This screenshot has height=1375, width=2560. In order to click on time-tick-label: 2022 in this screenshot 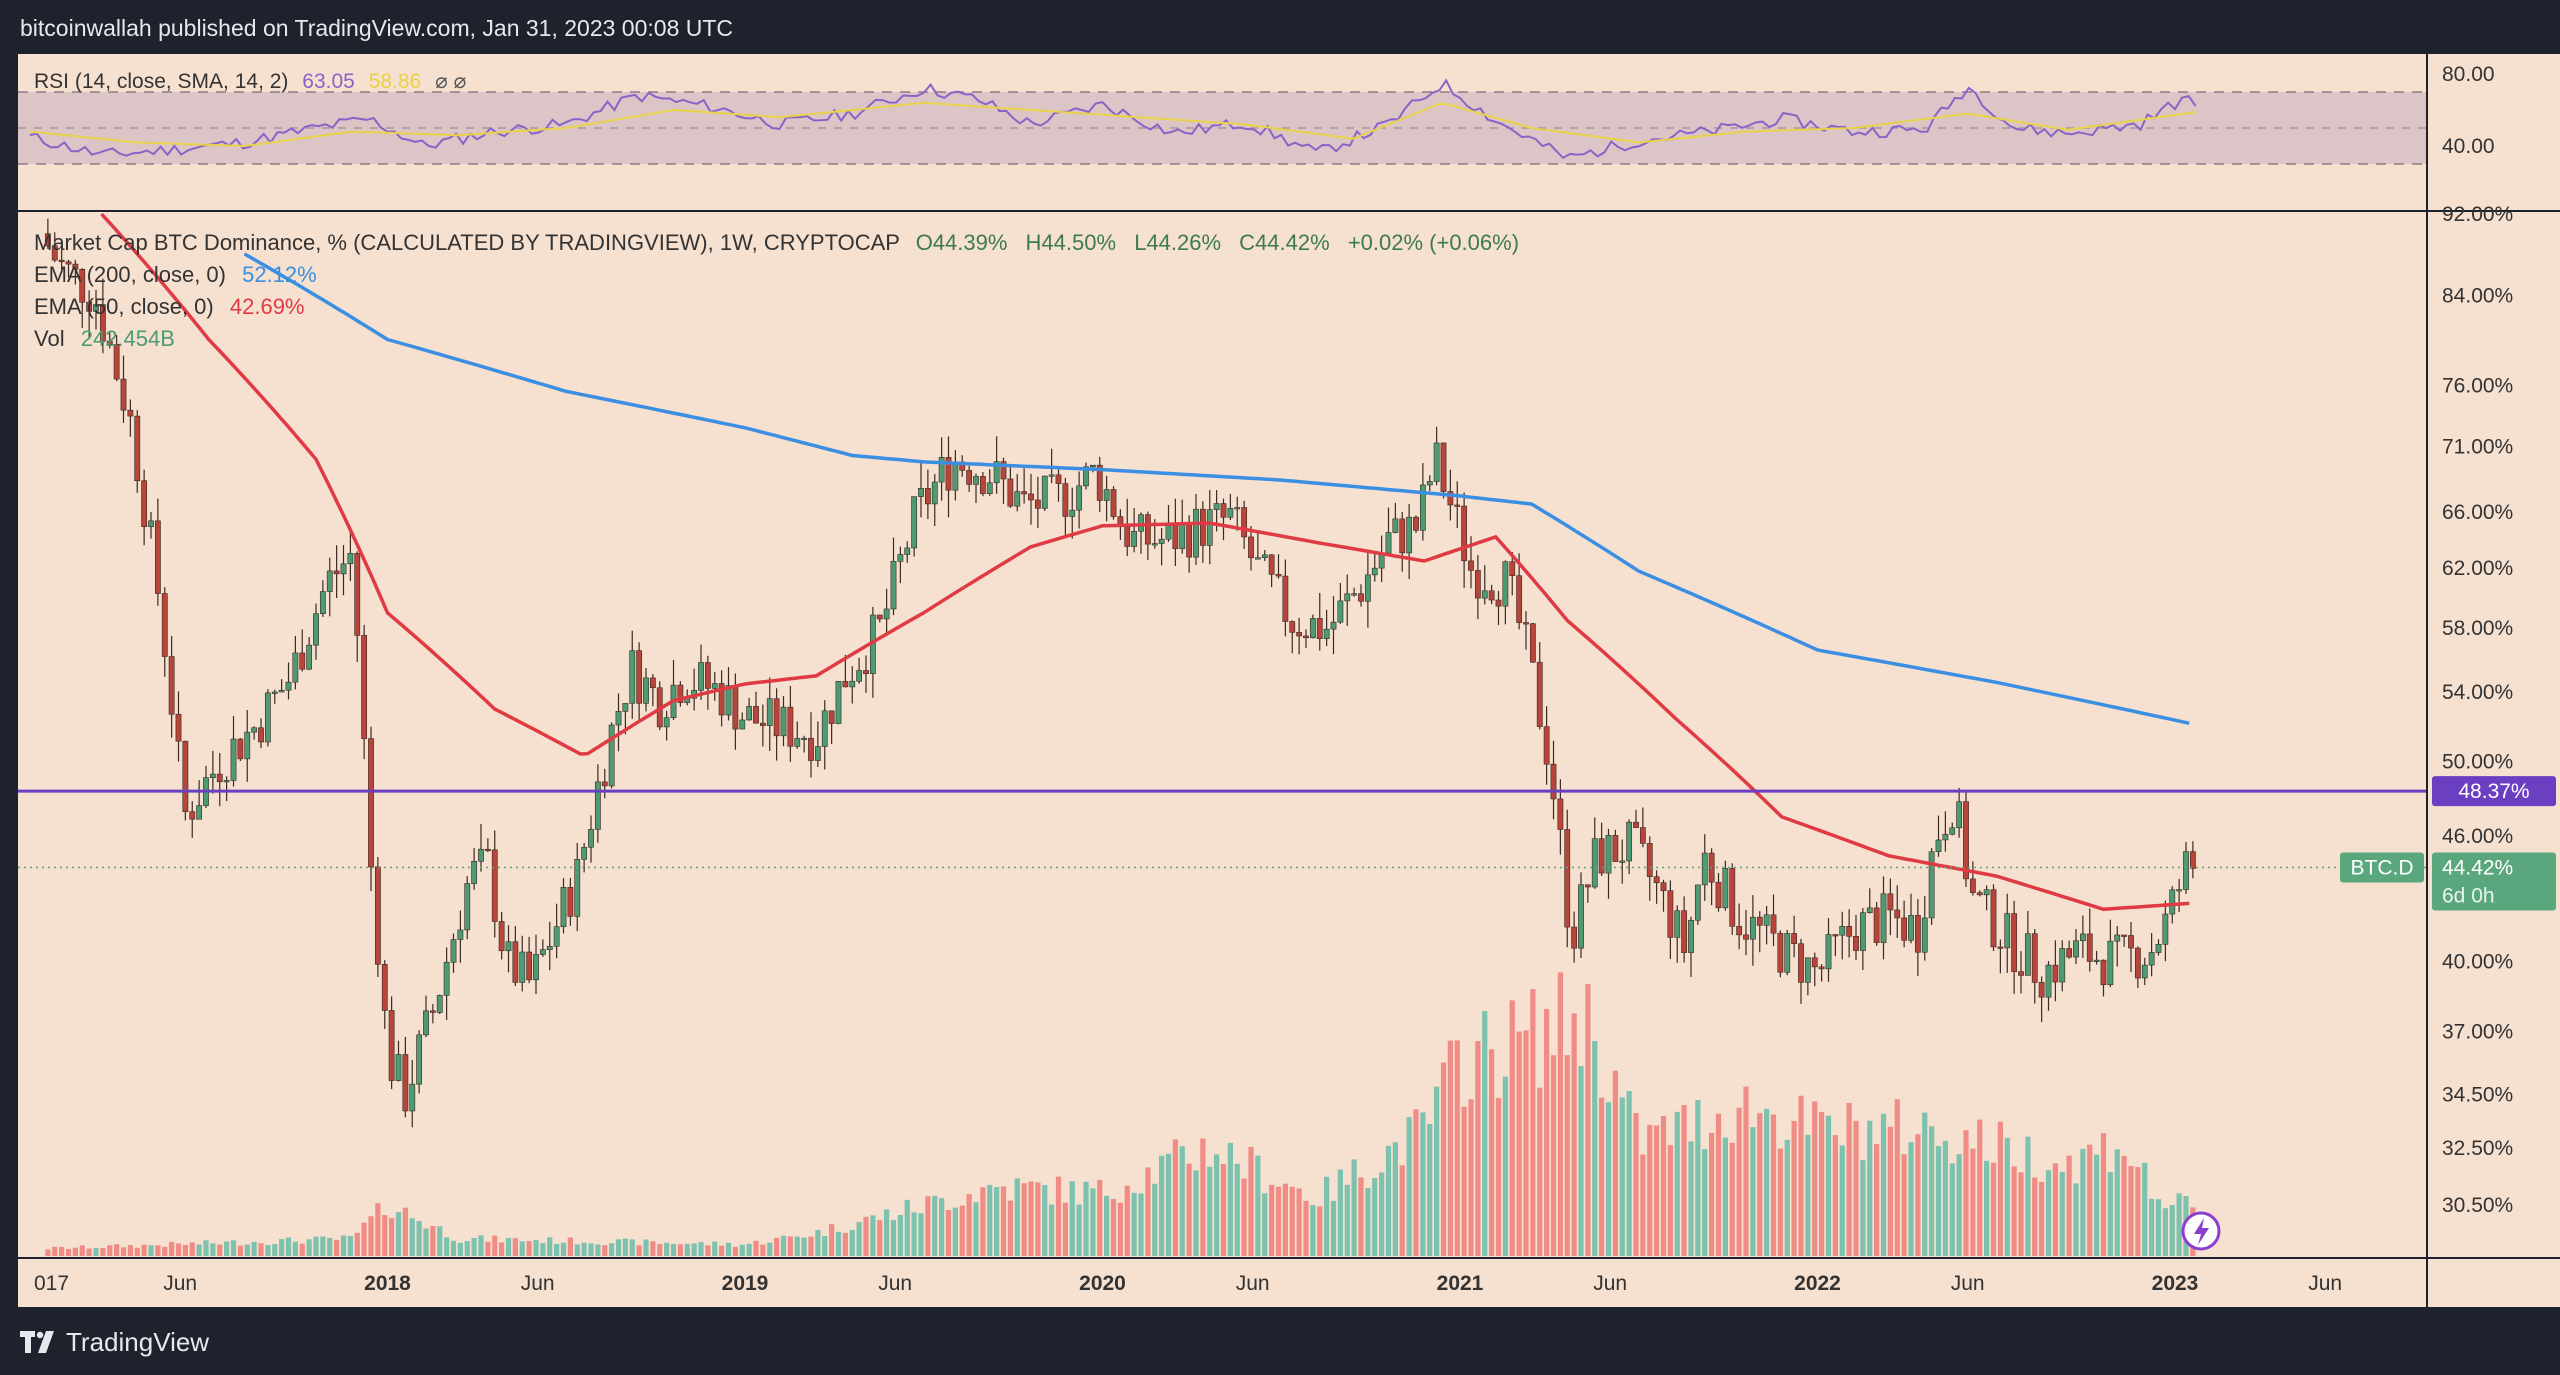, I will do `click(1817, 1283)`.